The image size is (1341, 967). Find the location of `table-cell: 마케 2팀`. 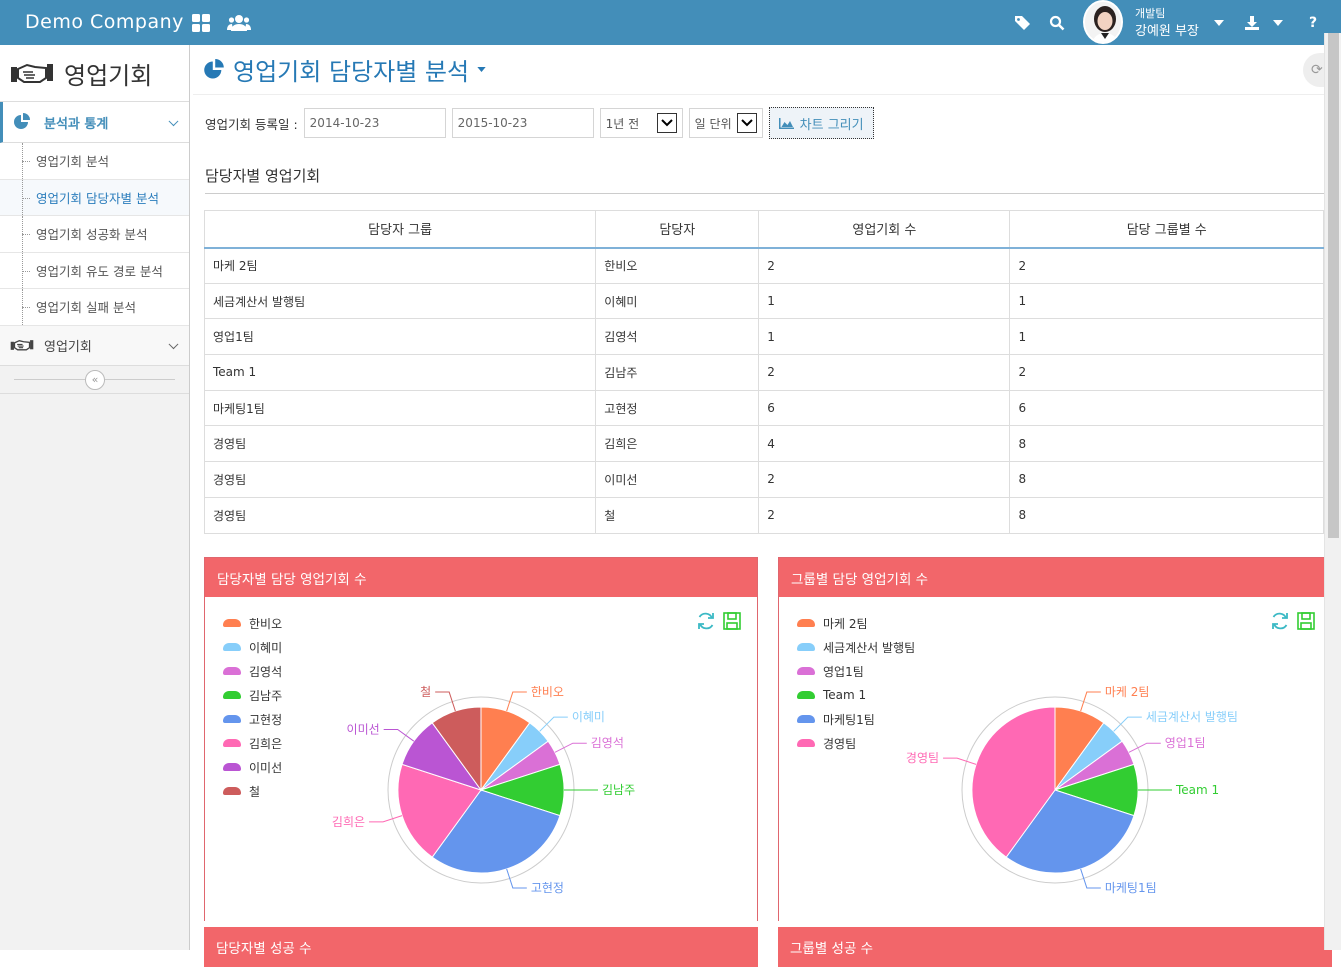

table-cell: 마케 2팀 is located at coordinates (400, 265).